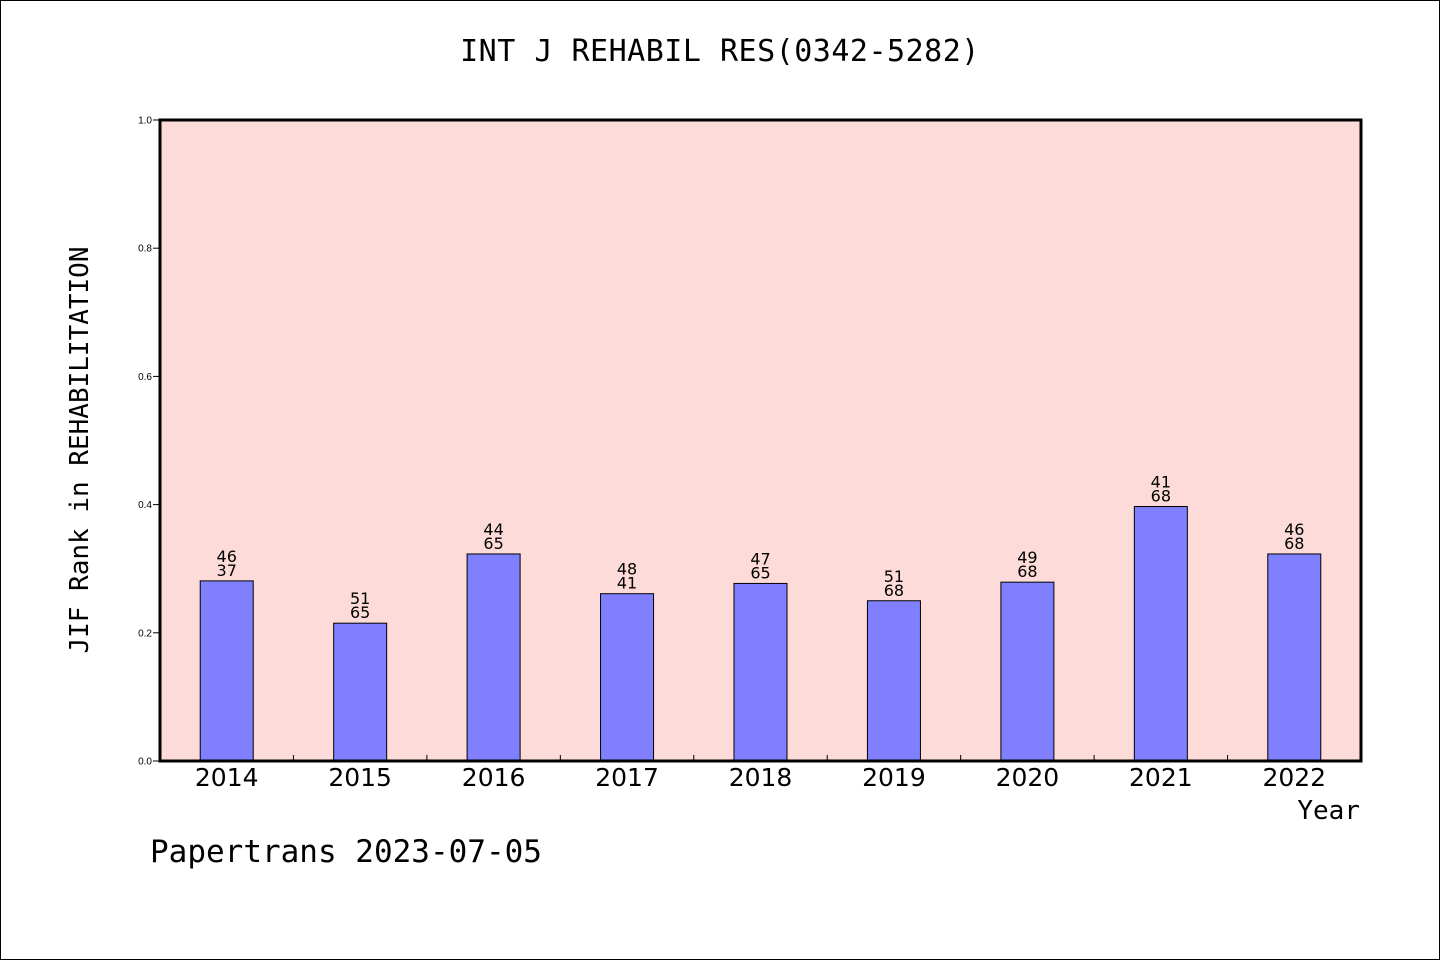  Describe the element at coordinates (1294, 777) in the screenshot. I see `x-tick-label: 2022` at that location.